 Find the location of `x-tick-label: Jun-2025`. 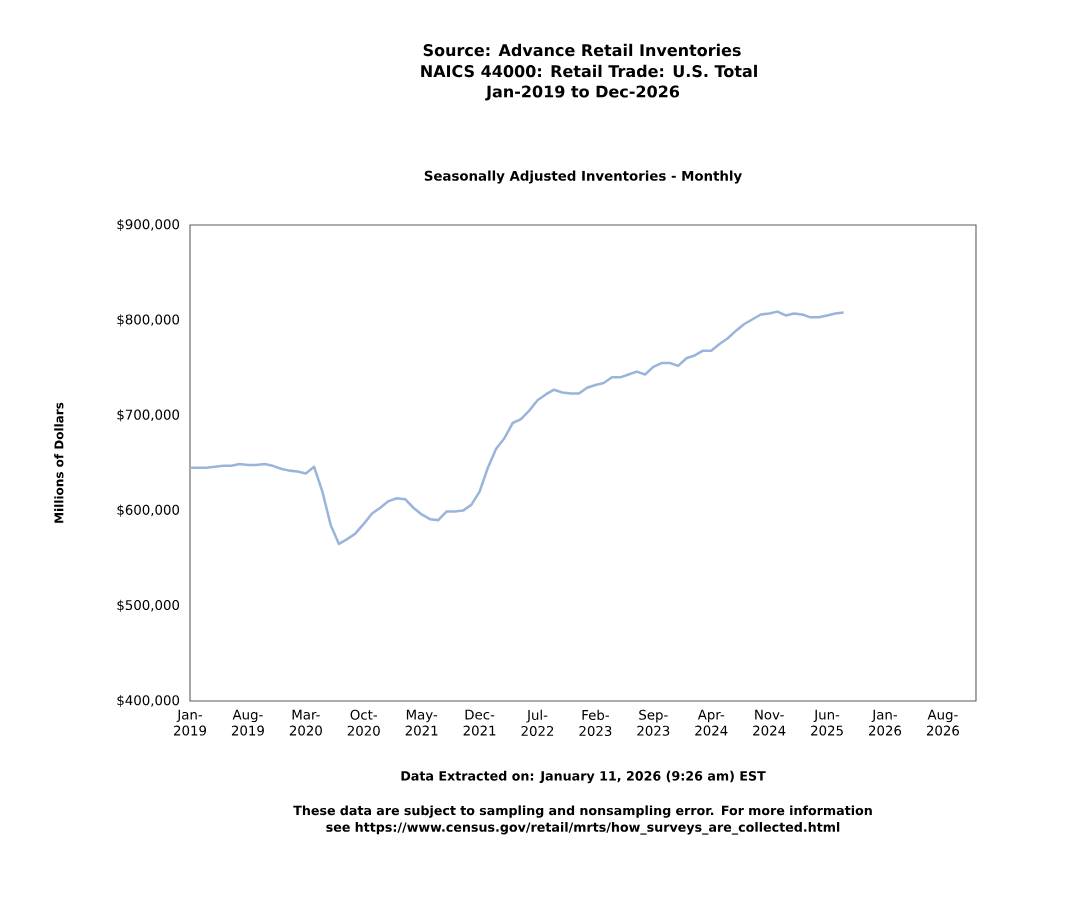

x-tick-label: Jun-2025 is located at coordinates (827, 722).